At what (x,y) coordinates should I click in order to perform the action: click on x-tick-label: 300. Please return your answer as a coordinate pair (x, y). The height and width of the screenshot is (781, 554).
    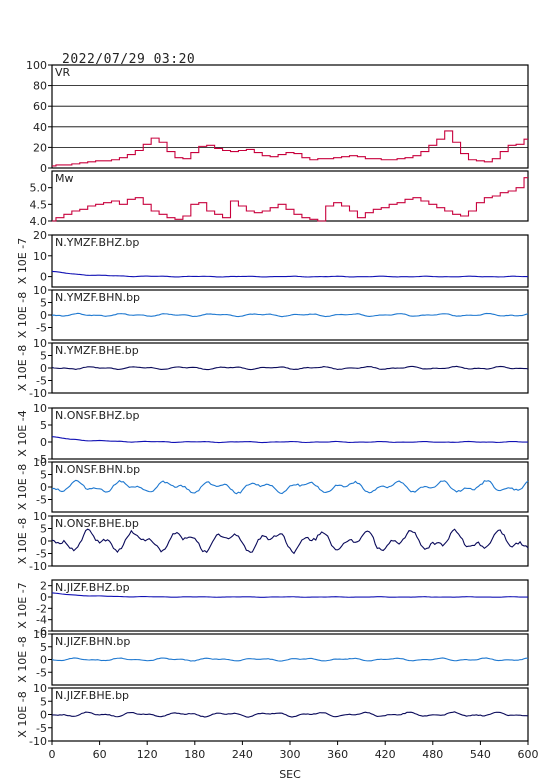
    Looking at the image, I should click on (290, 754).